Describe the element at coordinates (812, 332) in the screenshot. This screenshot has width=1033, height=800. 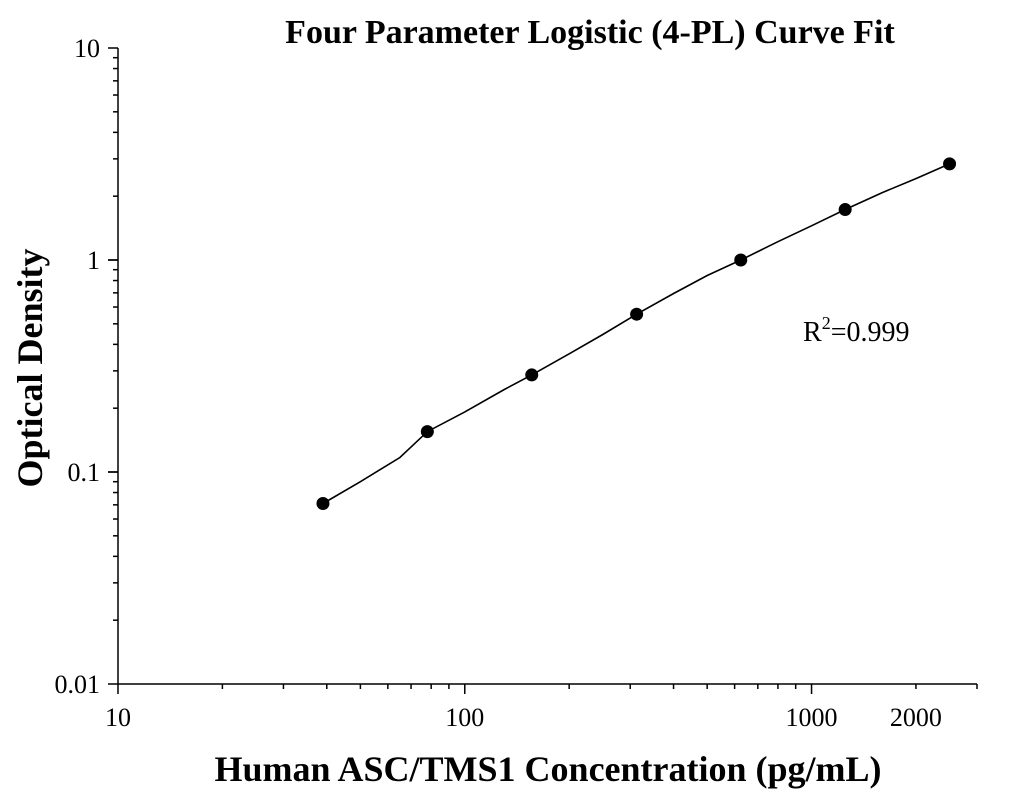
I see `r-squared-prefix: R` at that location.